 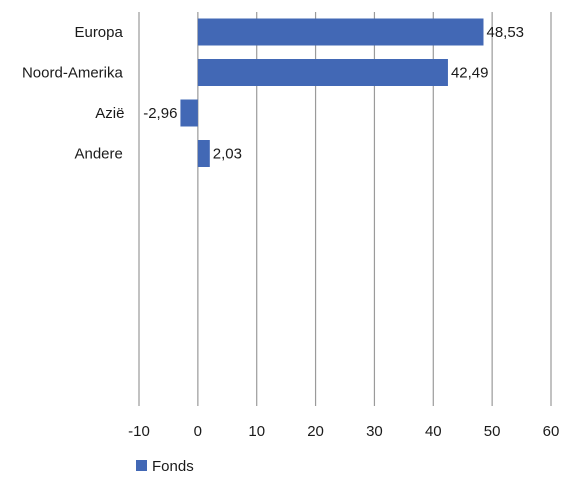 I want to click on bar-andere, so click(x=203, y=153).